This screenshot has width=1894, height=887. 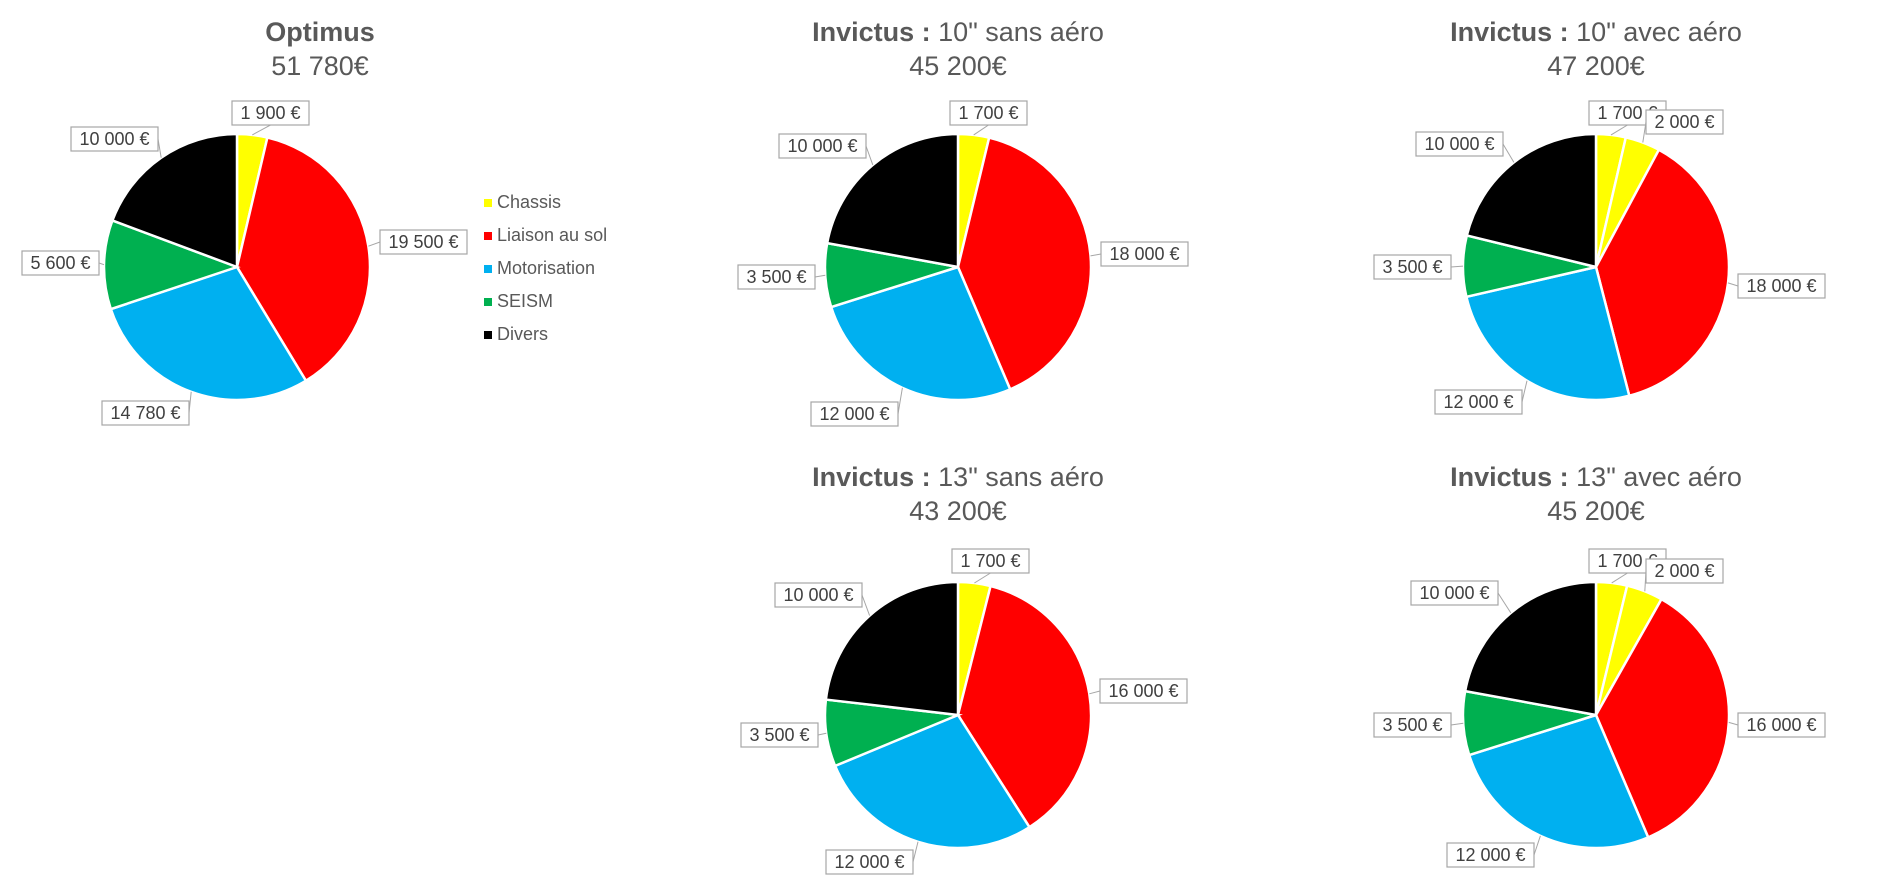 I want to click on data-label-chassis: 2 000 €, so click(x=1684, y=571).